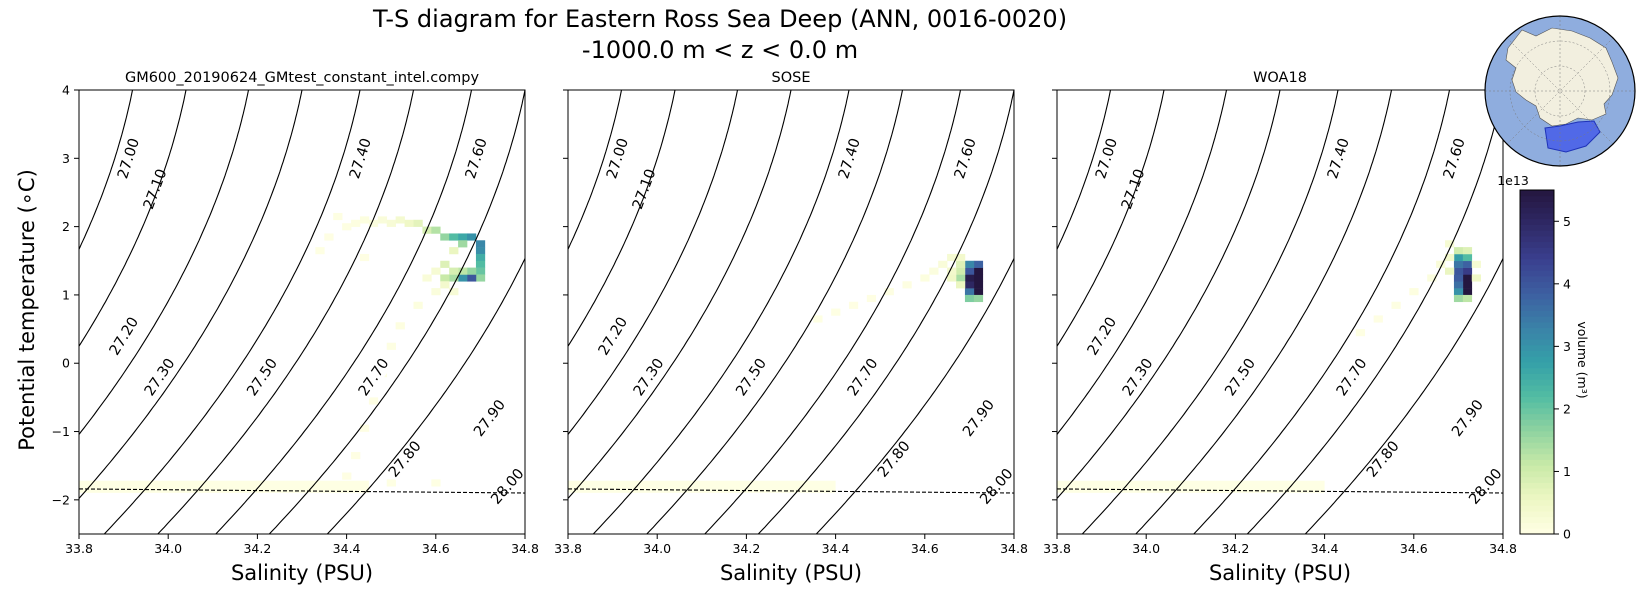  I want to click on colorbar: 1e13 volume (m³) 0 1 2 3 4 5, so click(1543, 357).